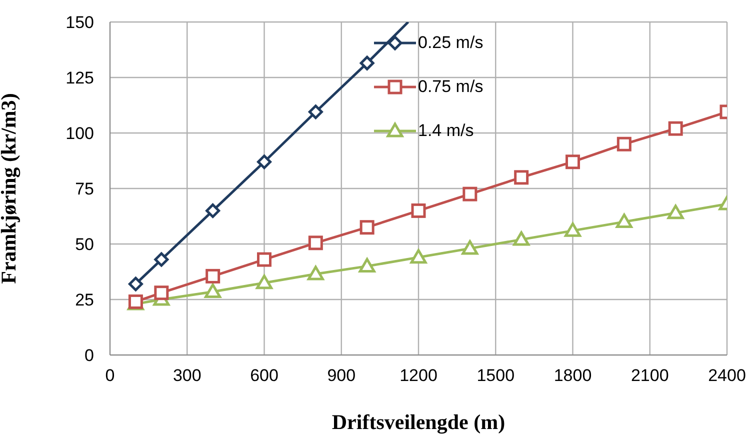 The width and height of the screenshot is (756, 441). Describe the element at coordinates (264, 376) in the screenshot. I see `x-tick-label: 600` at that location.